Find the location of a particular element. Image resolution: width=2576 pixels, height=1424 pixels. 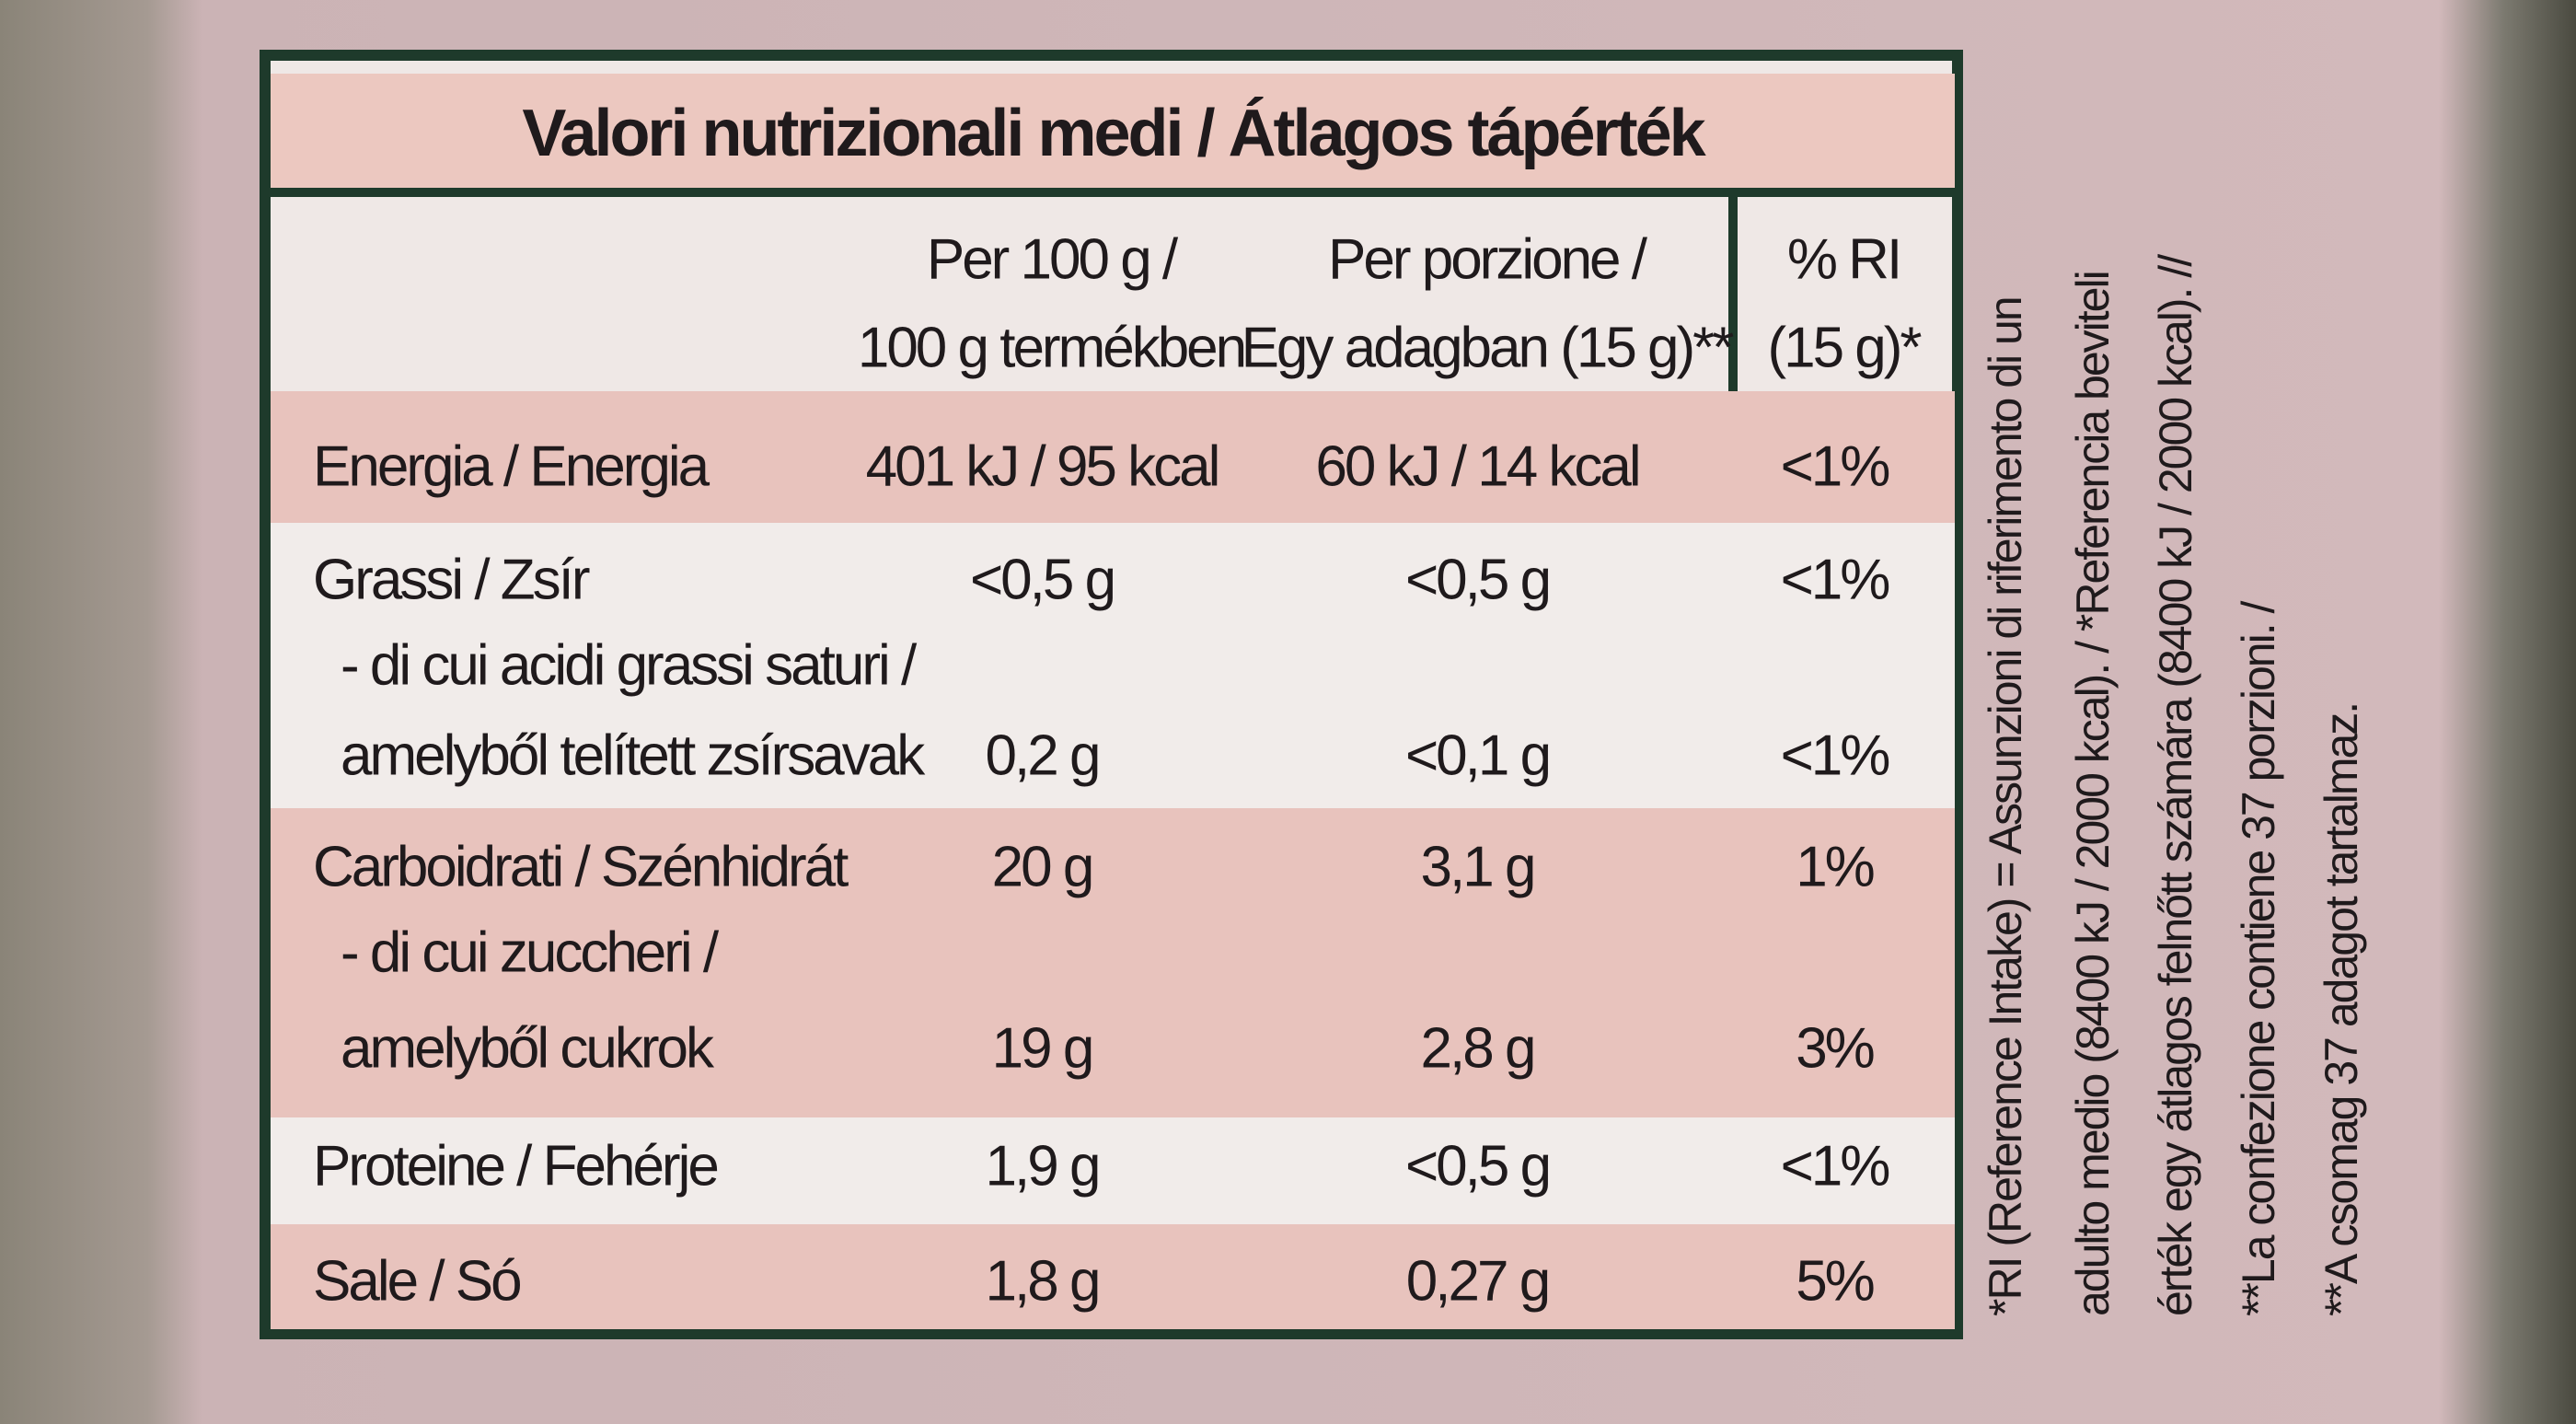

cell-value: 1,9 g is located at coordinates (1043, 1166).